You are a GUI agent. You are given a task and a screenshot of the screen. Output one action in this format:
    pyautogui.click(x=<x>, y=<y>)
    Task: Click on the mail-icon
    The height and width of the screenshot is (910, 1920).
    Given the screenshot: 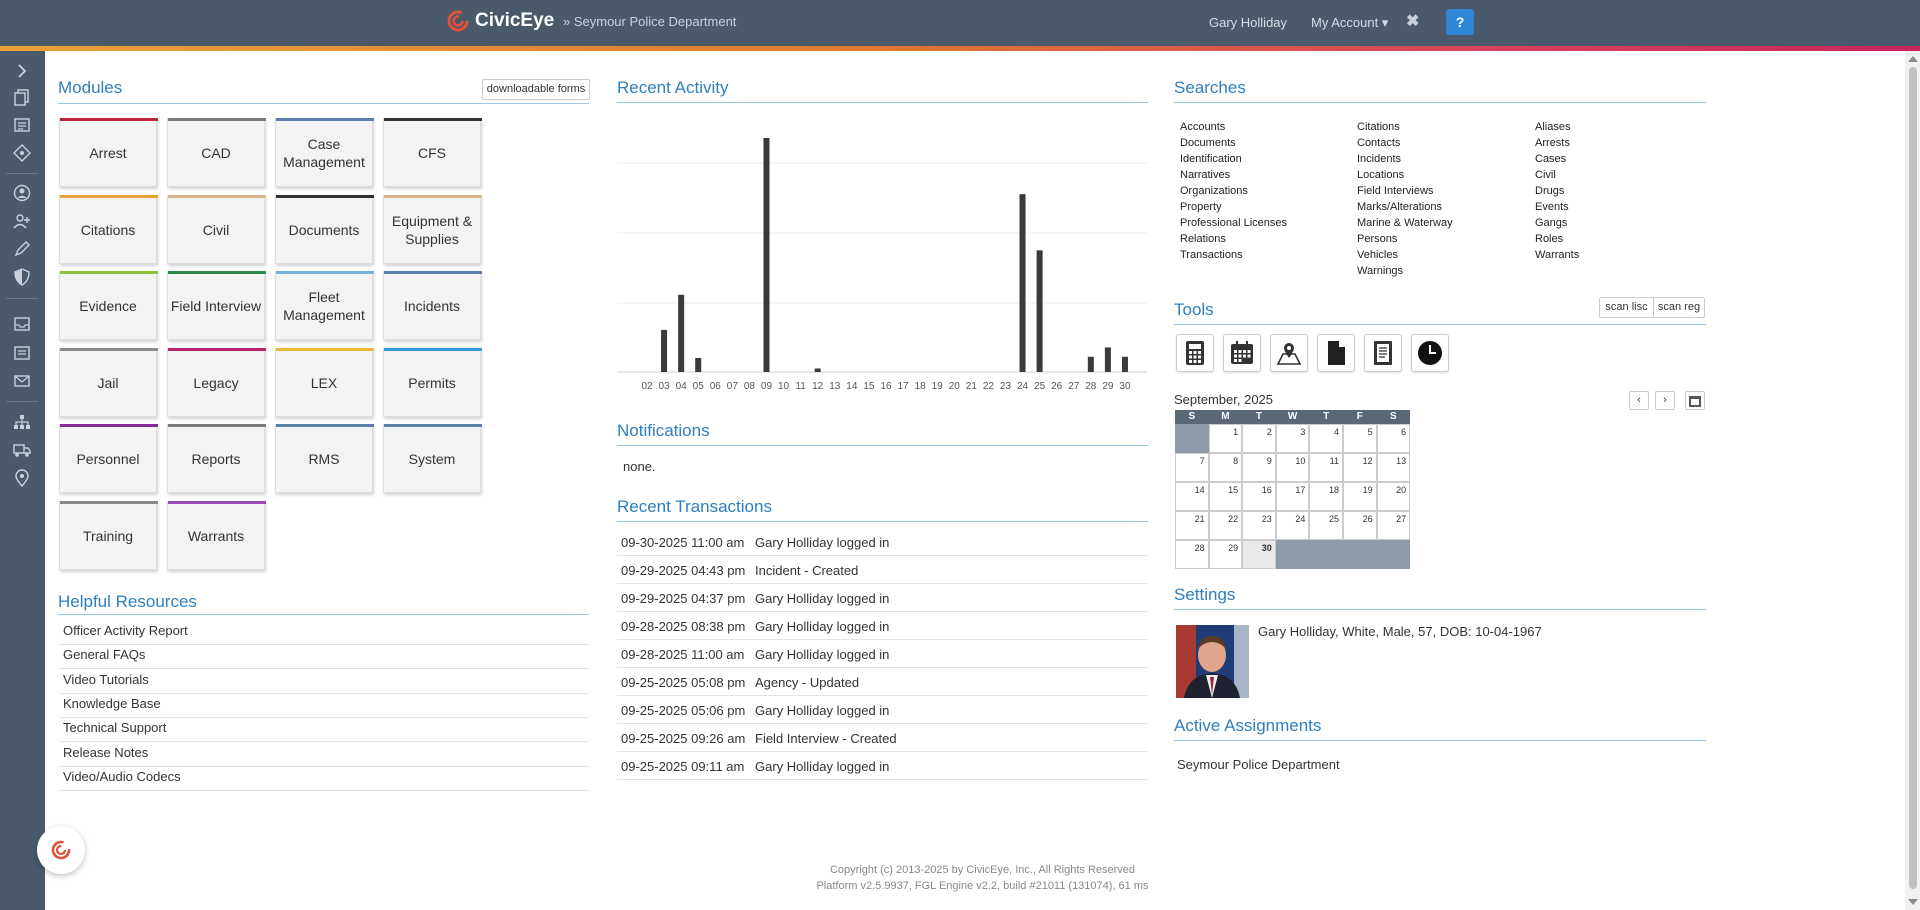 What is the action you would take?
    pyautogui.click(x=22, y=381)
    